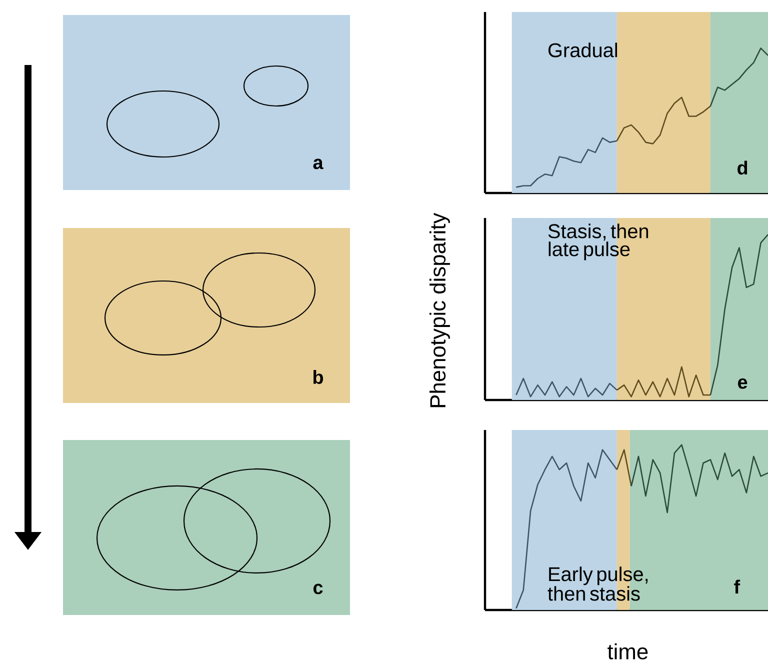 This screenshot has width=768, height=665. Describe the element at coordinates (598, 583) in the screenshot. I see `annotation: Early pulse, then stasis` at that location.